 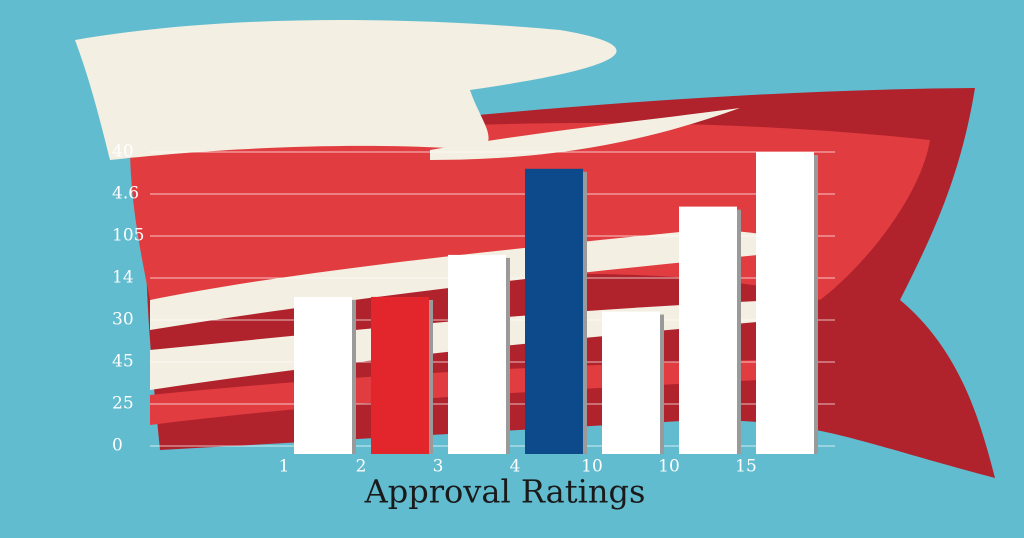 I want to click on x-tick-label: 3, so click(x=438, y=467).